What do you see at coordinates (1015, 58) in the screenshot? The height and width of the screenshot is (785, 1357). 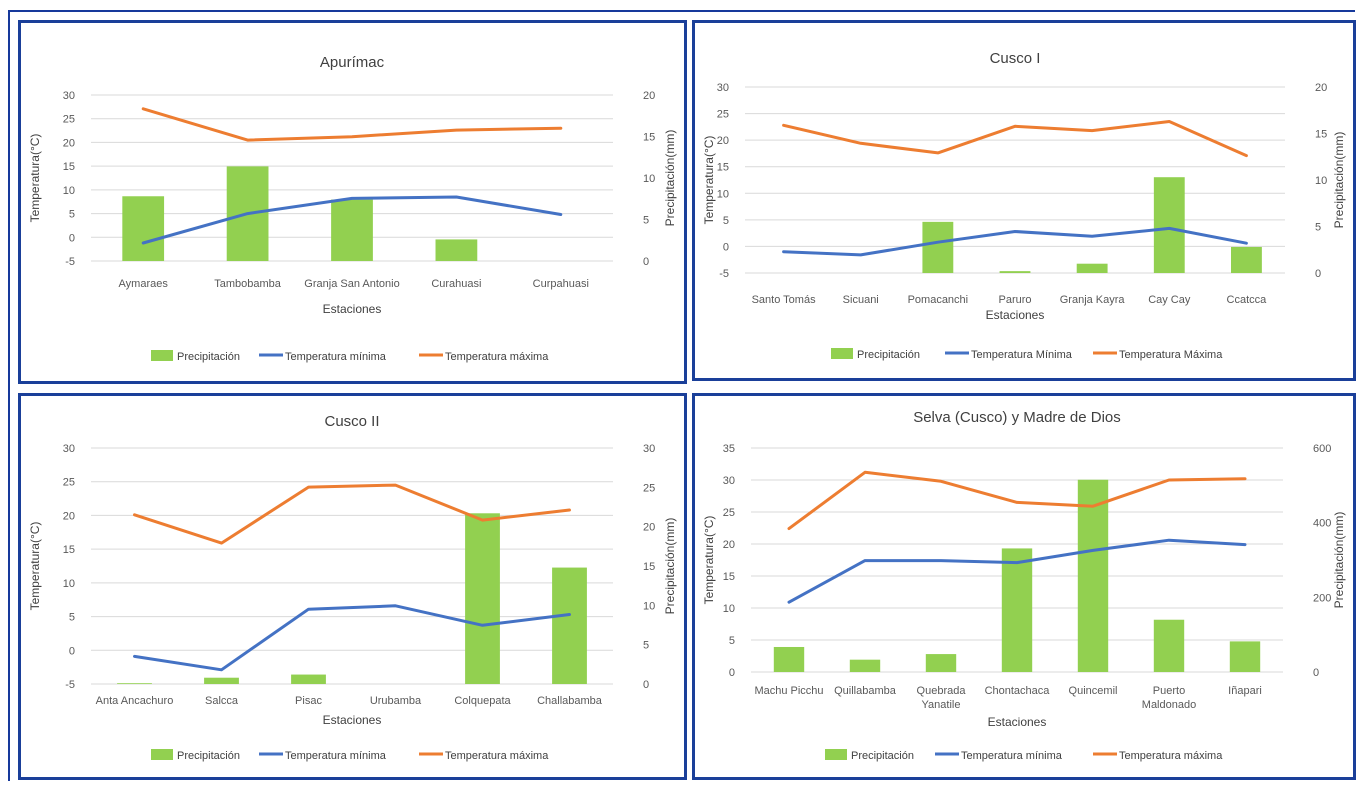 I see `chart-title: Cusco I` at bounding box center [1015, 58].